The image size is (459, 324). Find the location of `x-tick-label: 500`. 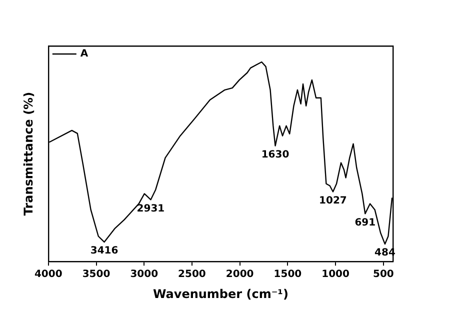

x-tick-label: 500 is located at coordinates (383, 274).